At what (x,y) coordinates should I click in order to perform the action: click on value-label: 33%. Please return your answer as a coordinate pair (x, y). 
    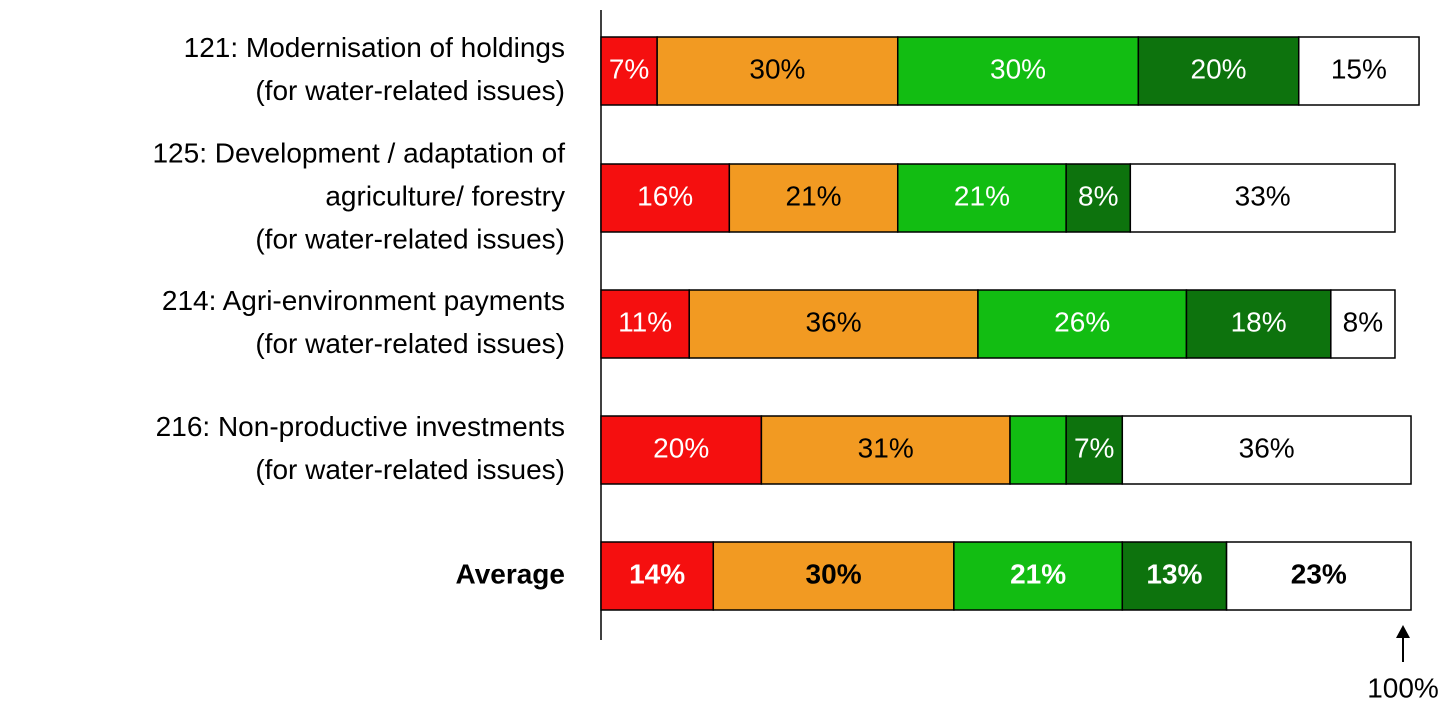
    Looking at the image, I should click on (1263, 195).